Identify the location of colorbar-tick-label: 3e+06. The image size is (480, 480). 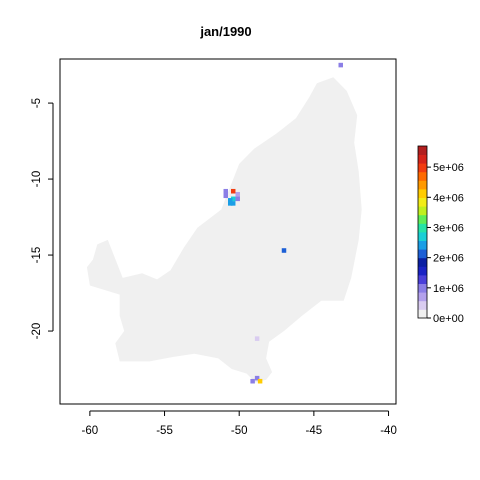
(448, 228).